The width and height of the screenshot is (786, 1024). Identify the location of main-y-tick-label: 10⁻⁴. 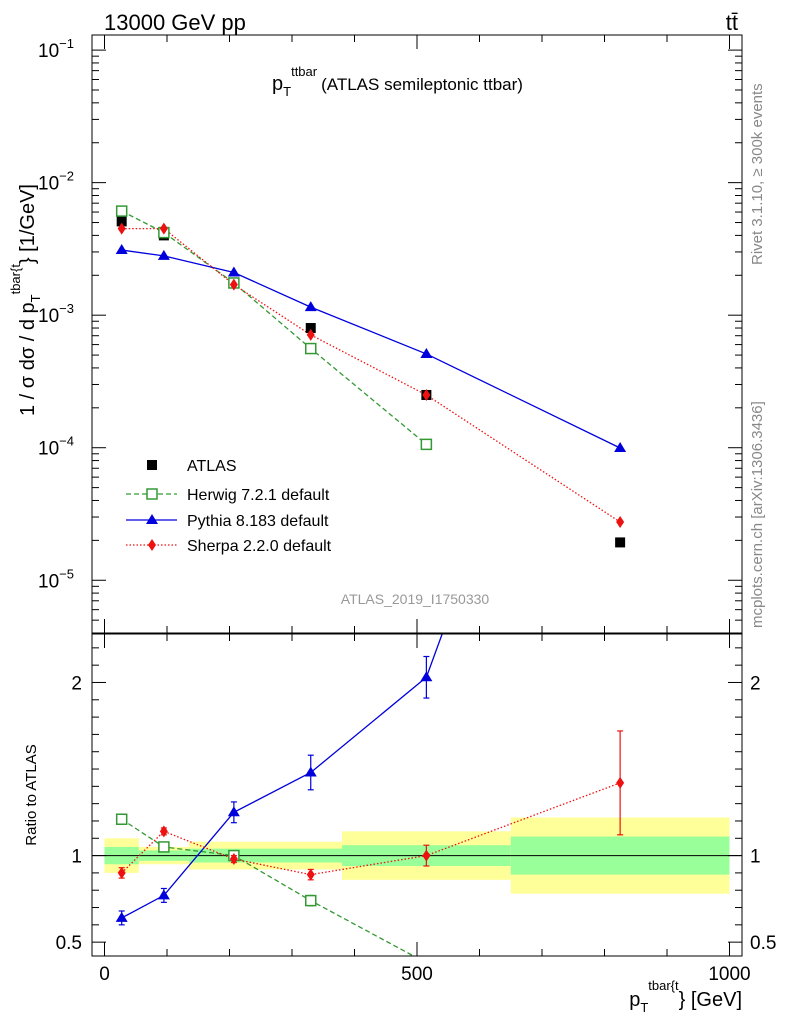
(56, 447).